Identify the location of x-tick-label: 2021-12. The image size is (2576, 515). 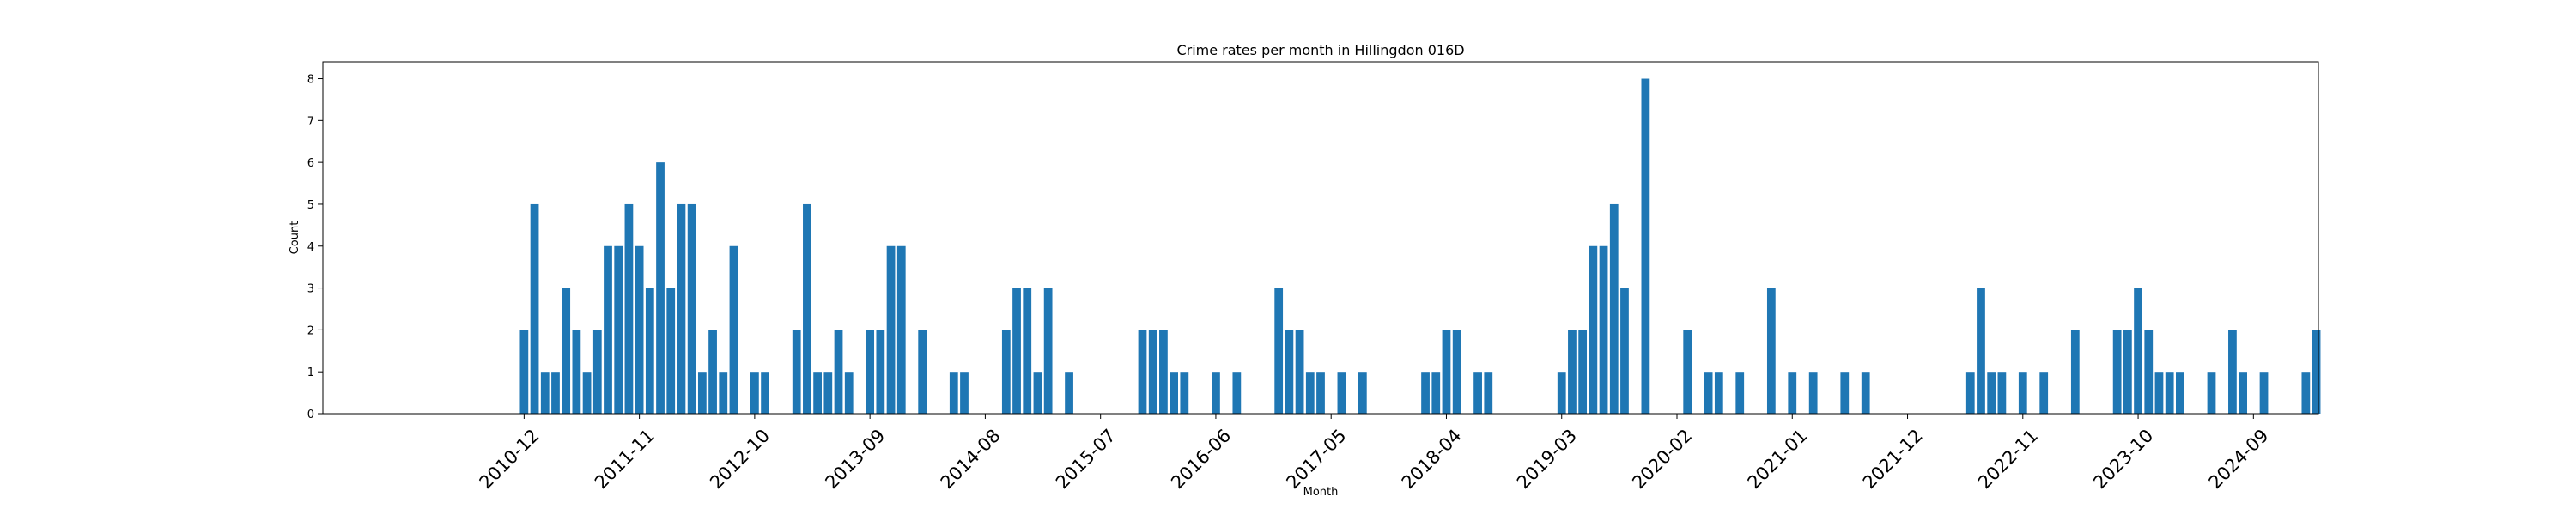
(1893, 459).